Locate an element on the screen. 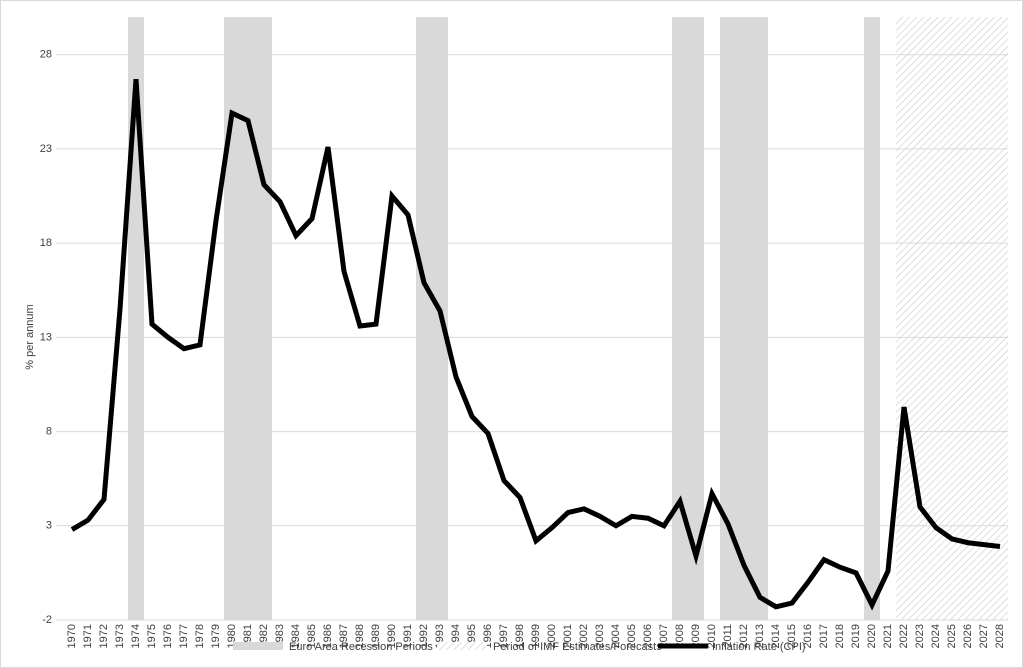  x-tick-label: 1992 is located at coordinates (424, 636).